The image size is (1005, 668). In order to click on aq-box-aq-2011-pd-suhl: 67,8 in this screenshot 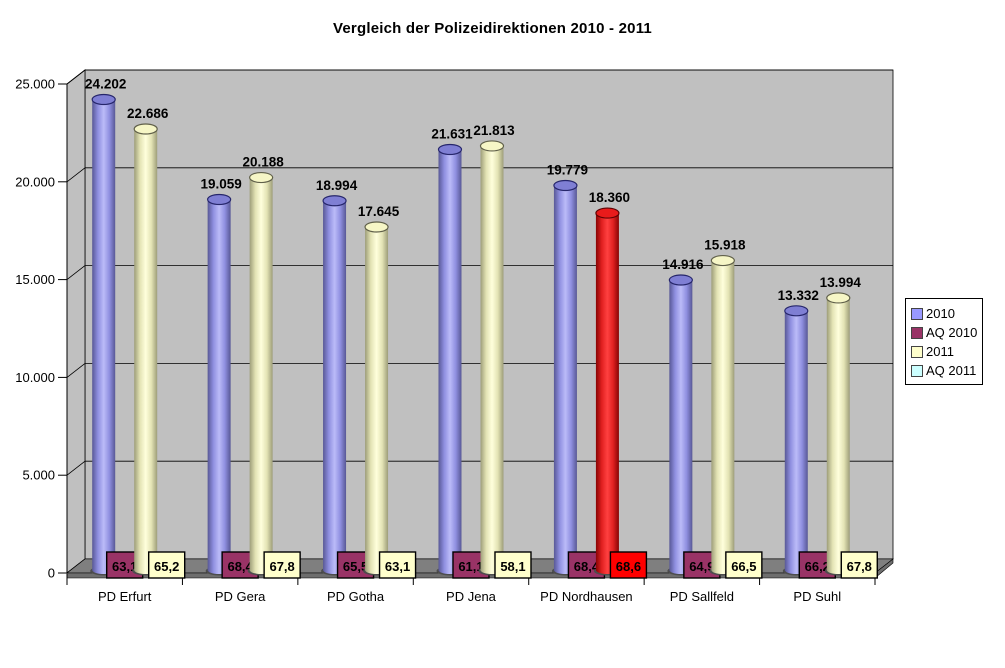, I will do `click(859, 565)`.